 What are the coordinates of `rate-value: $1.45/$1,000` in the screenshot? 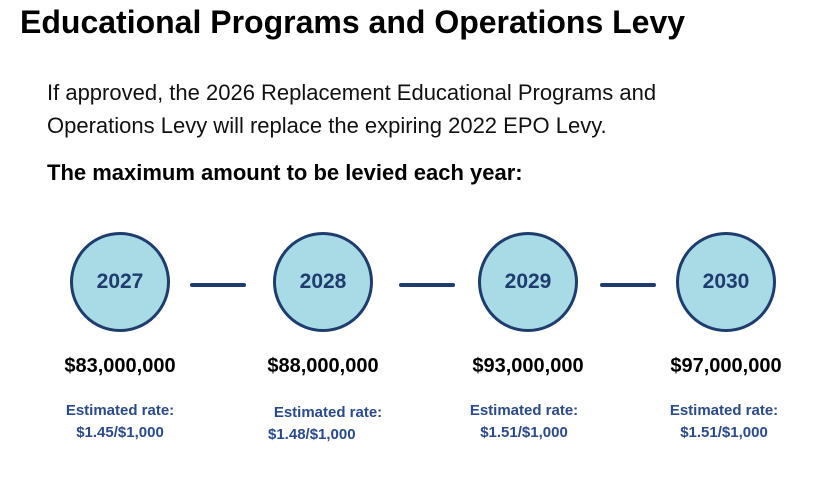 It's located at (120, 432).